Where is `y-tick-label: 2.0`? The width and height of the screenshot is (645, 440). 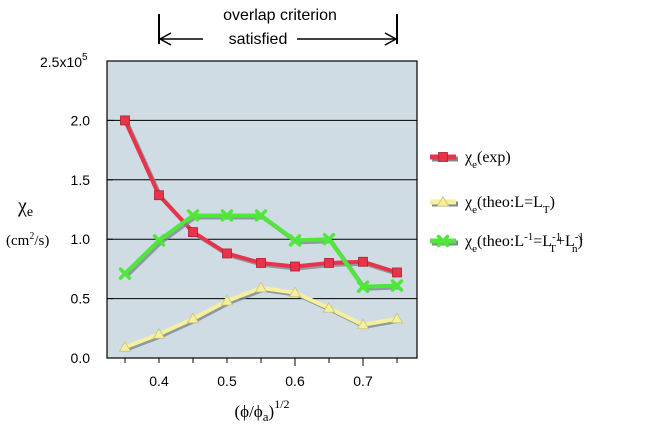 y-tick-label: 2.0 is located at coordinates (81, 120).